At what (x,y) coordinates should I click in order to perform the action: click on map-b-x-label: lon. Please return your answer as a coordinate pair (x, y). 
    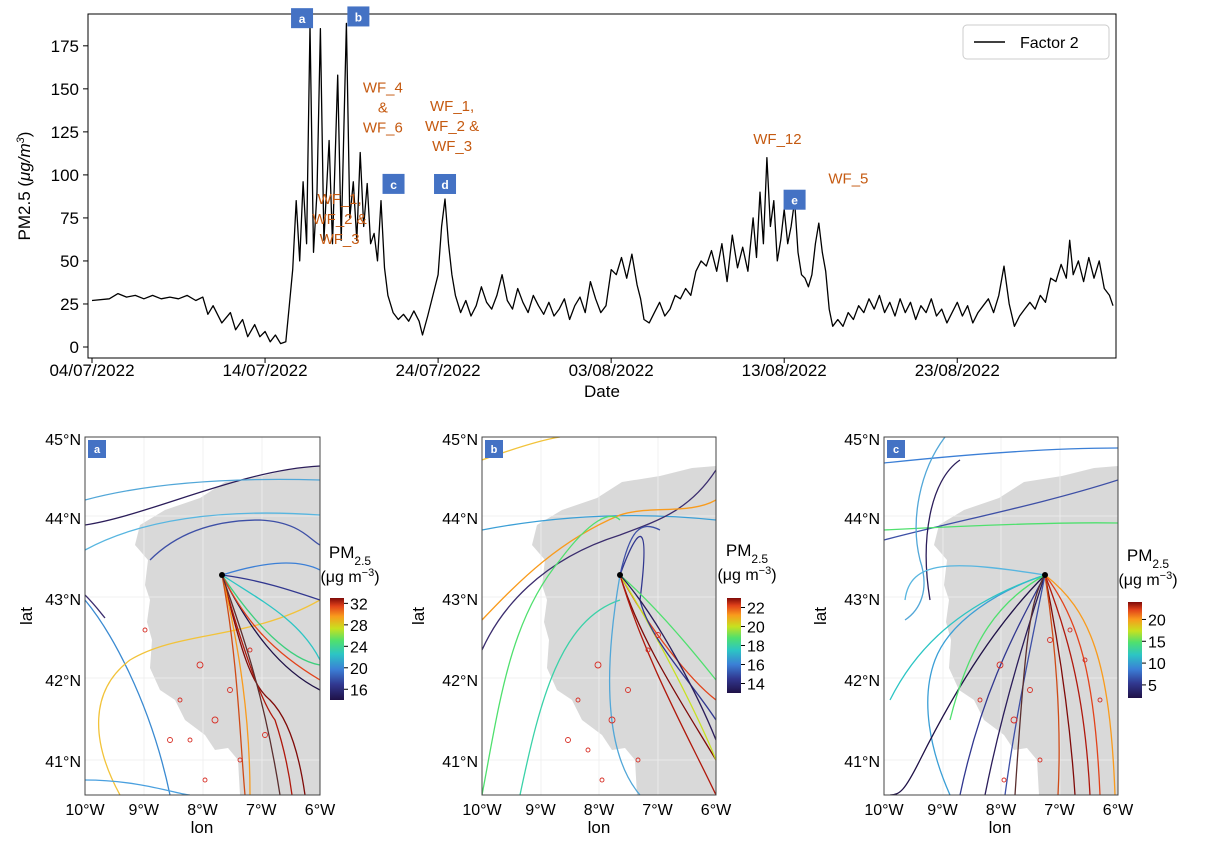
    Looking at the image, I should click on (599, 827).